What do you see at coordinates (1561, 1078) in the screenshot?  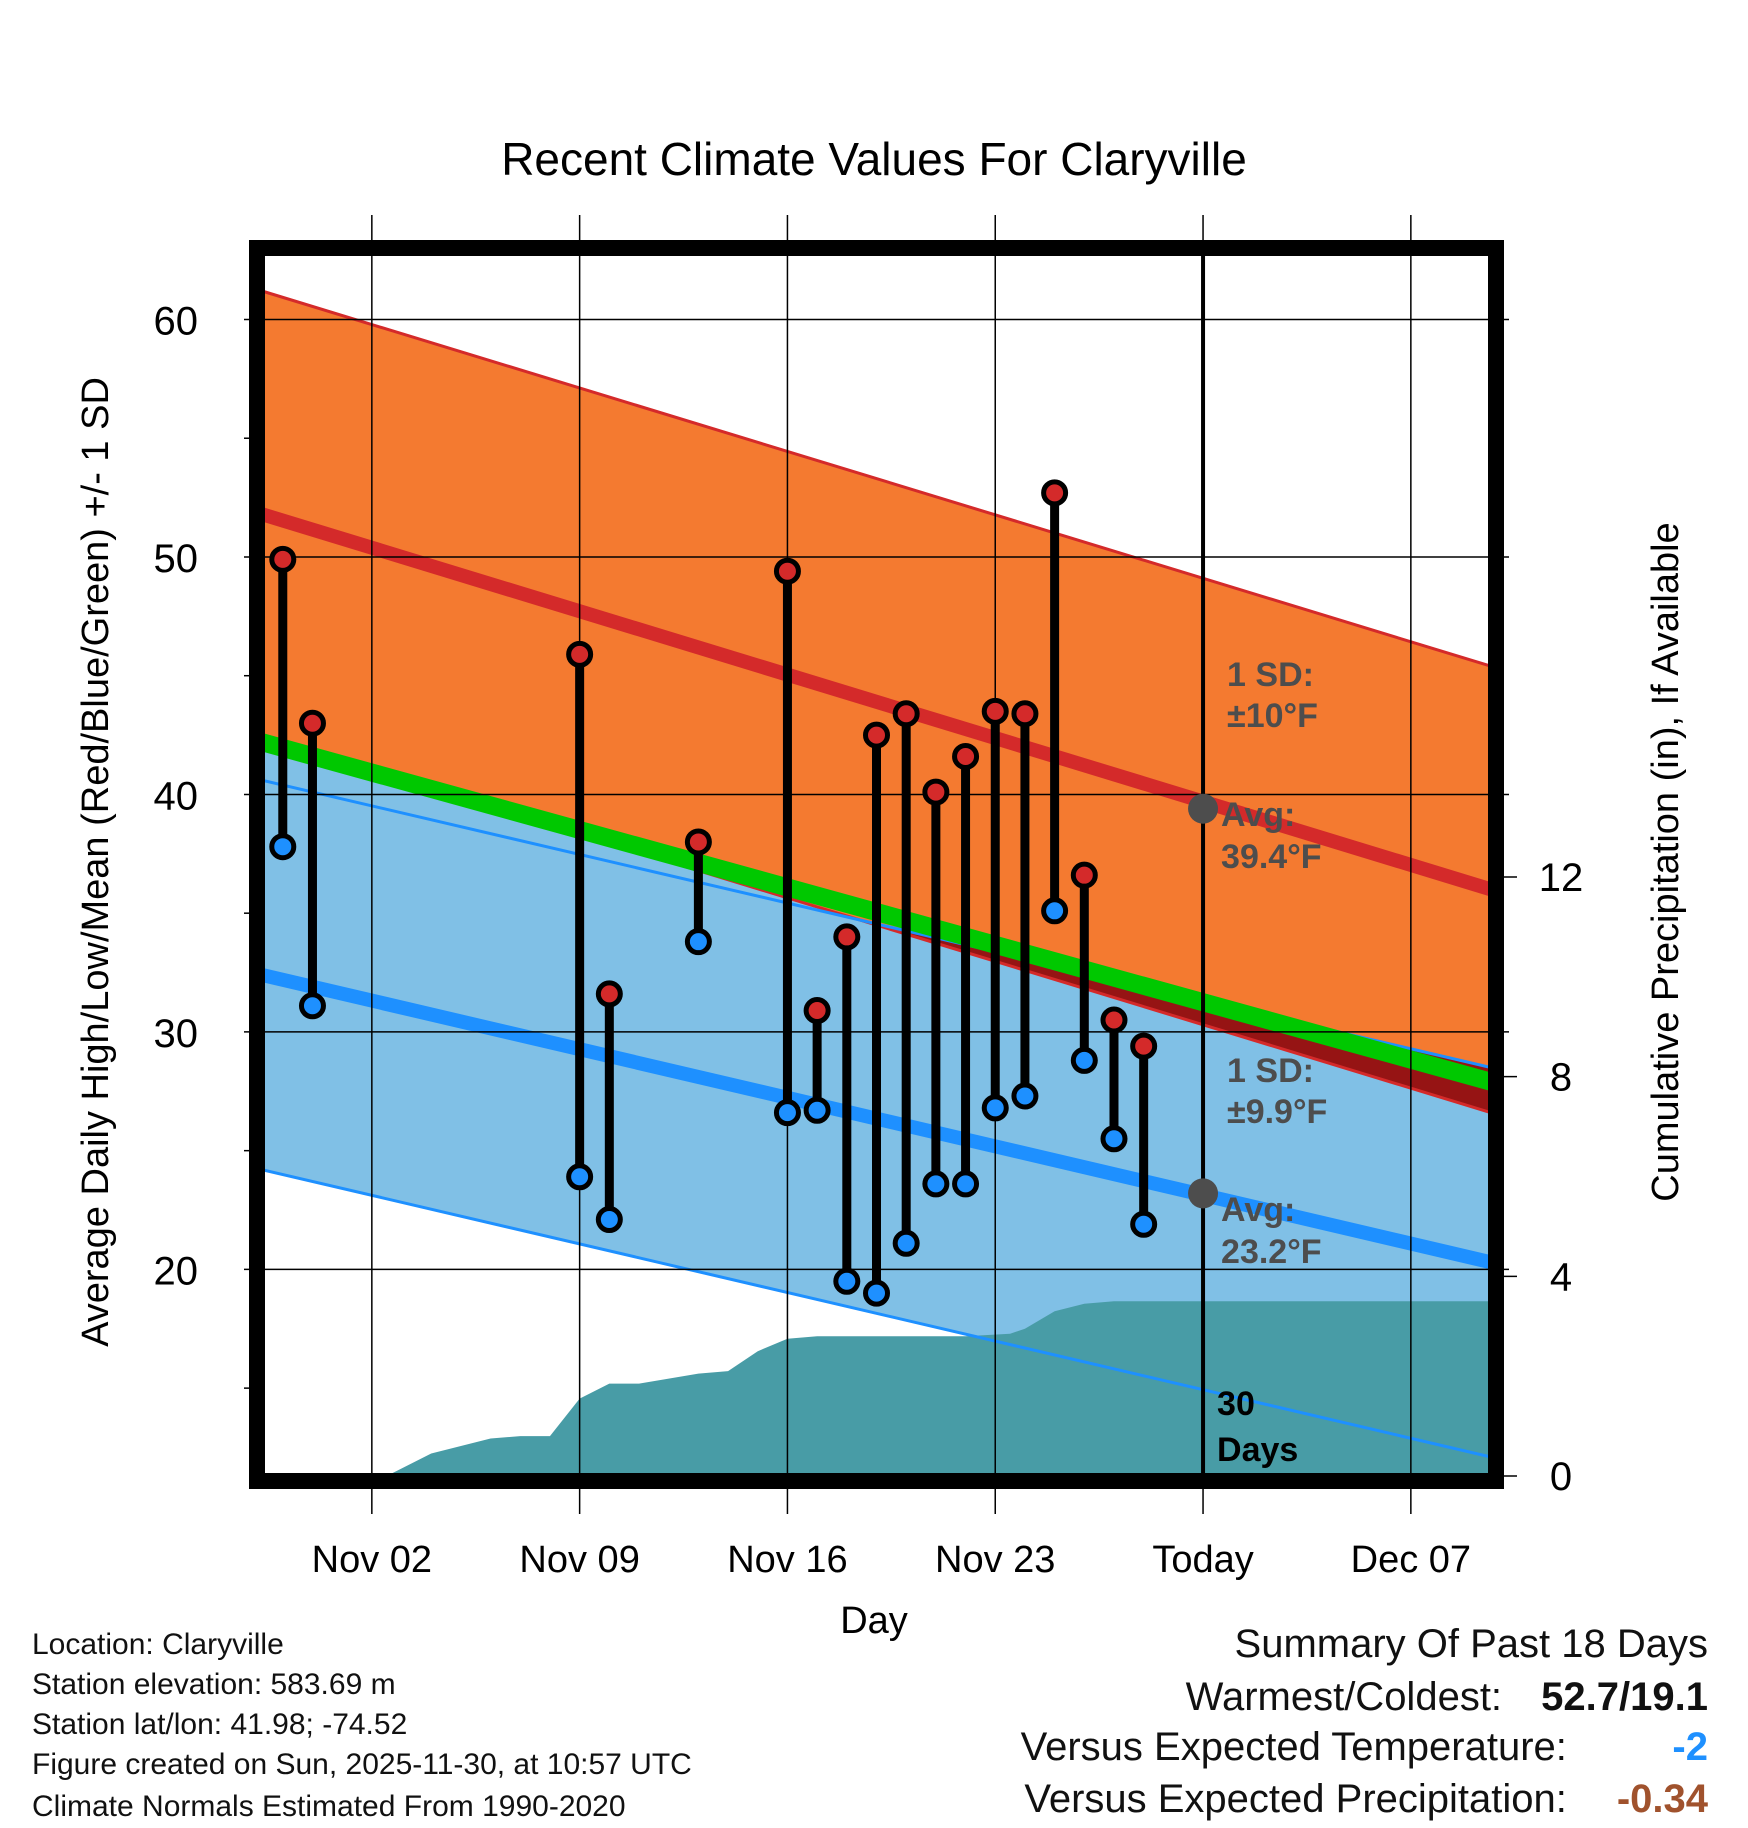 I see `y-right-tick-label: 8` at bounding box center [1561, 1078].